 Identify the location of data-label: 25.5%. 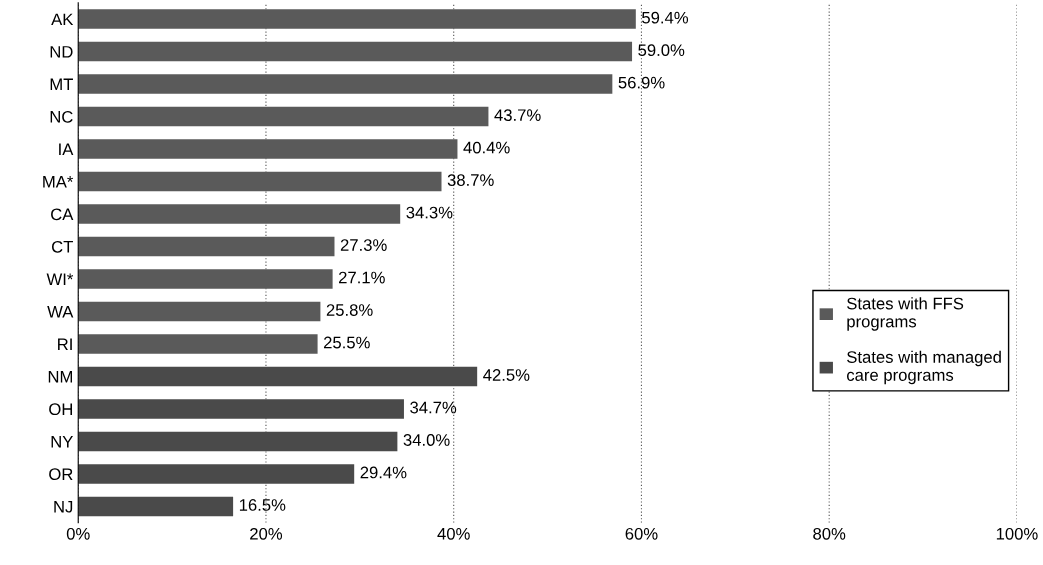
(346, 342).